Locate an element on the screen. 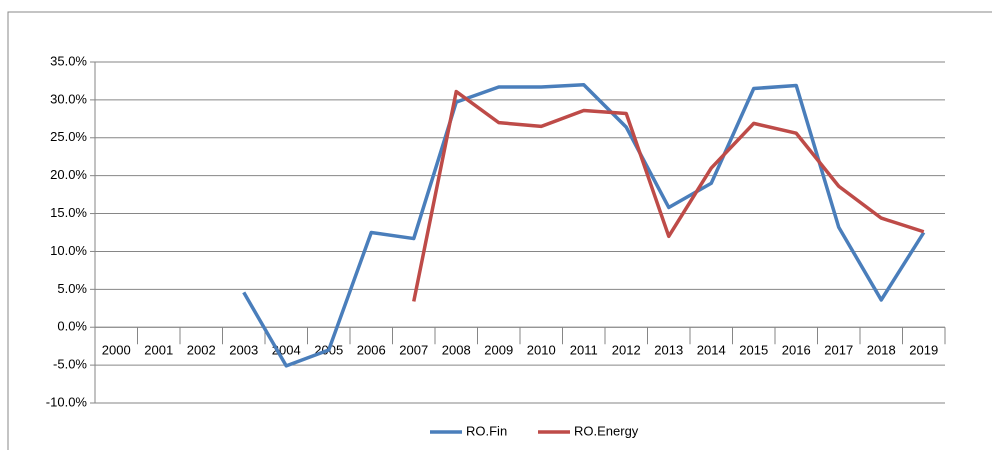 This screenshot has height=450, width=992. x-tick-label: 2018 is located at coordinates (881, 350).